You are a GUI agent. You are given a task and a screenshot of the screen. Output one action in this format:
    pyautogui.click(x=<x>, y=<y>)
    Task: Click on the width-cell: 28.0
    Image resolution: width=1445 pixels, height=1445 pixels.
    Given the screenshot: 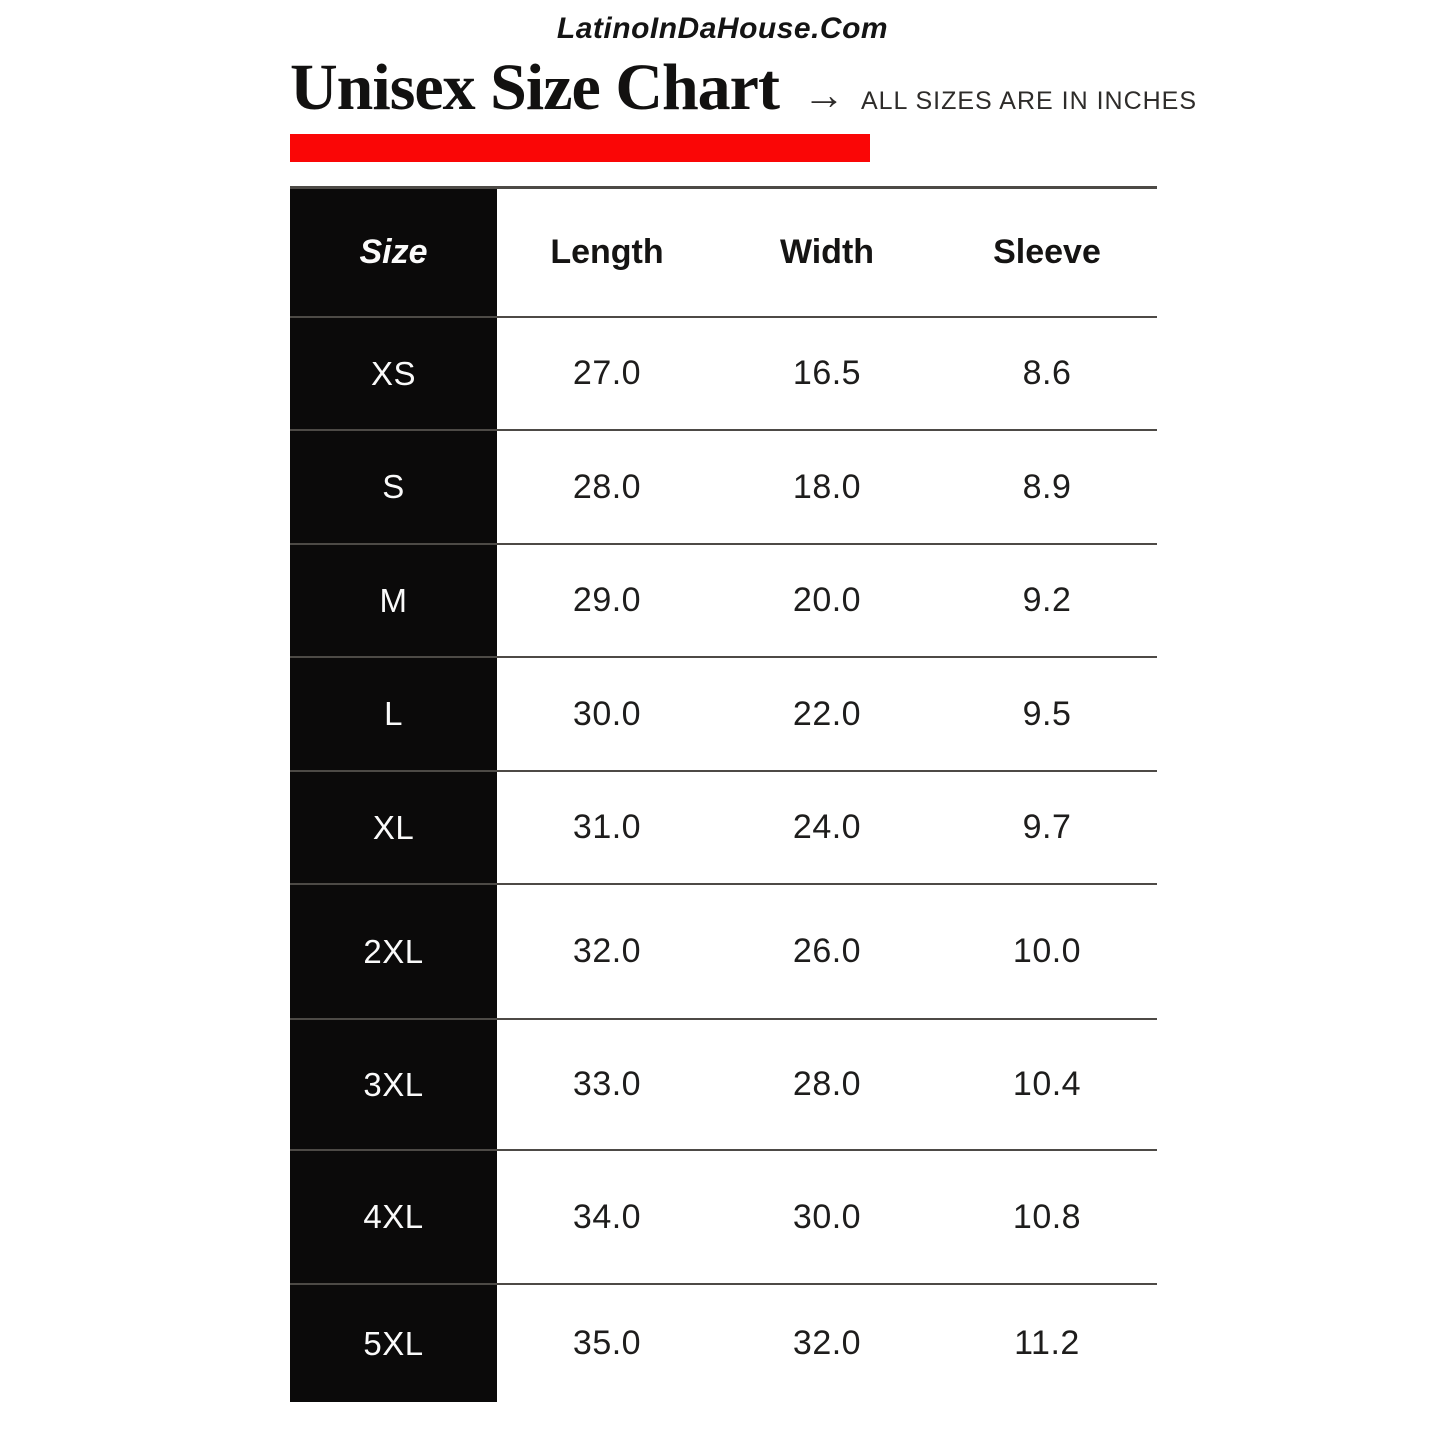 What is the action you would take?
    pyautogui.click(x=827, y=1084)
    